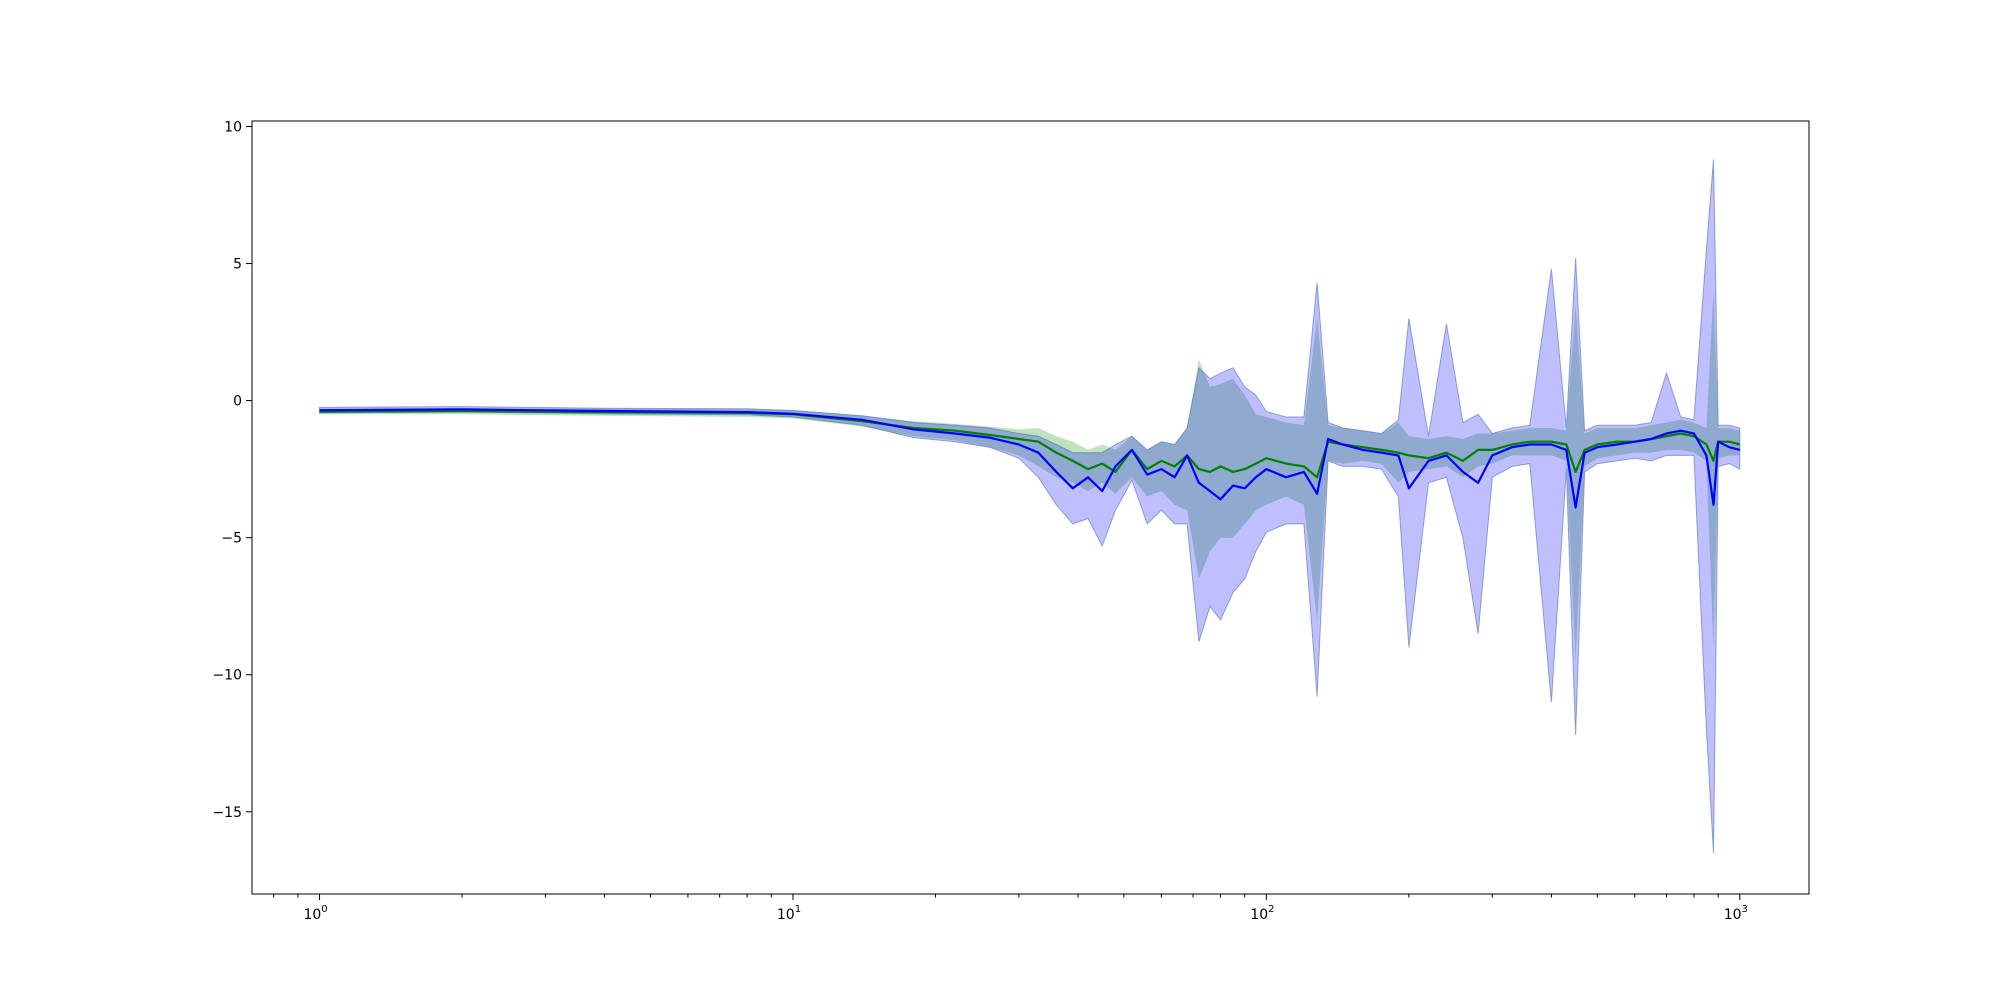 The height and width of the screenshot is (1000, 2000). Describe the element at coordinates (1736, 913) in the screenshot. I see `x-tick-label: 10³` at that location.